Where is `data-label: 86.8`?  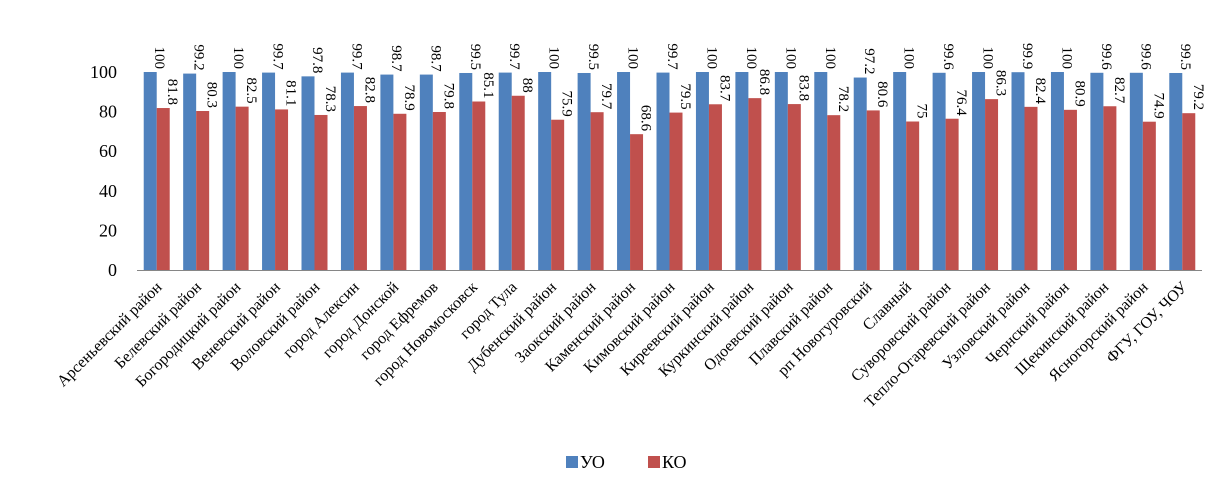
data-label: 86.8 is located at coordinates (764, 82).